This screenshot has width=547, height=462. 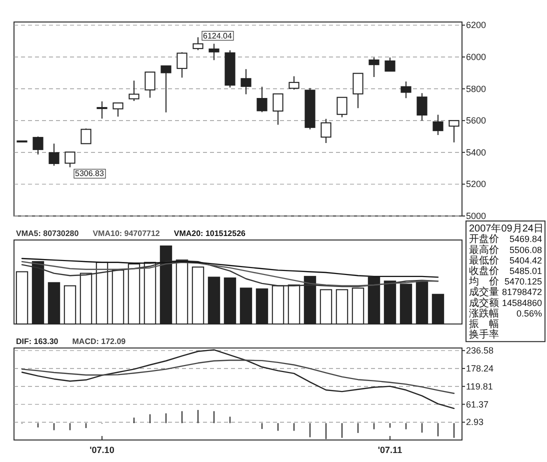 What do you see at coordinates (483, 282) in the screenshot?
I see `category-label: 均 价` at bounding box center [483, 282].